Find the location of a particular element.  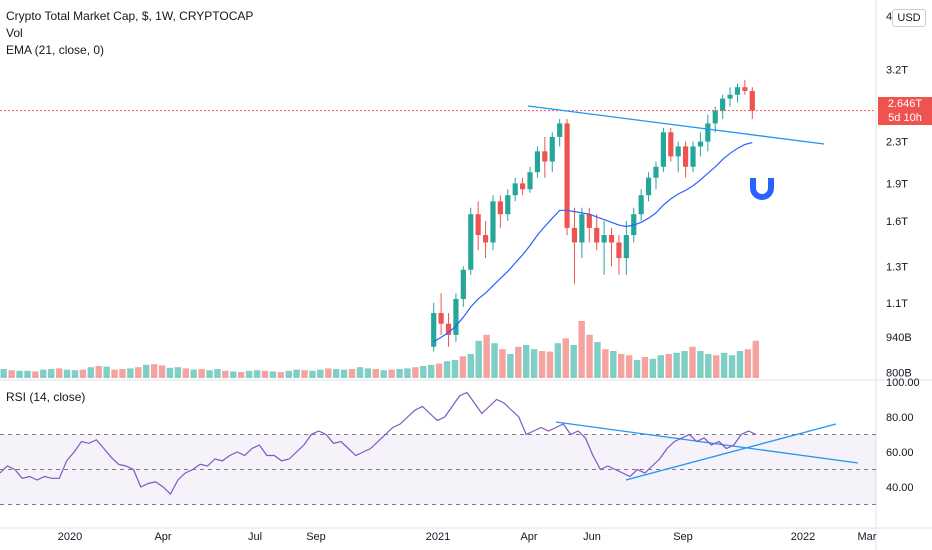

rsi-band is located at coordinates (438, 469).